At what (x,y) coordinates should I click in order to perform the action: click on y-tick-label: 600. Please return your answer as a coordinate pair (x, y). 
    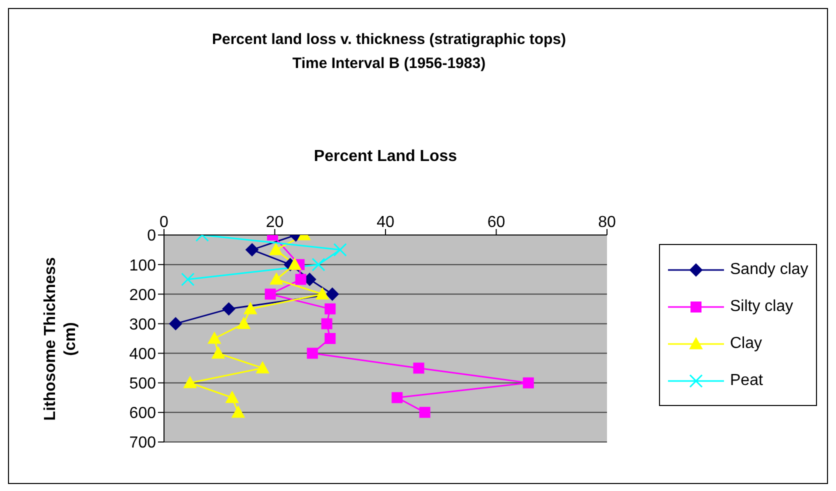
    Looking at the image, I should click on (142, 413).